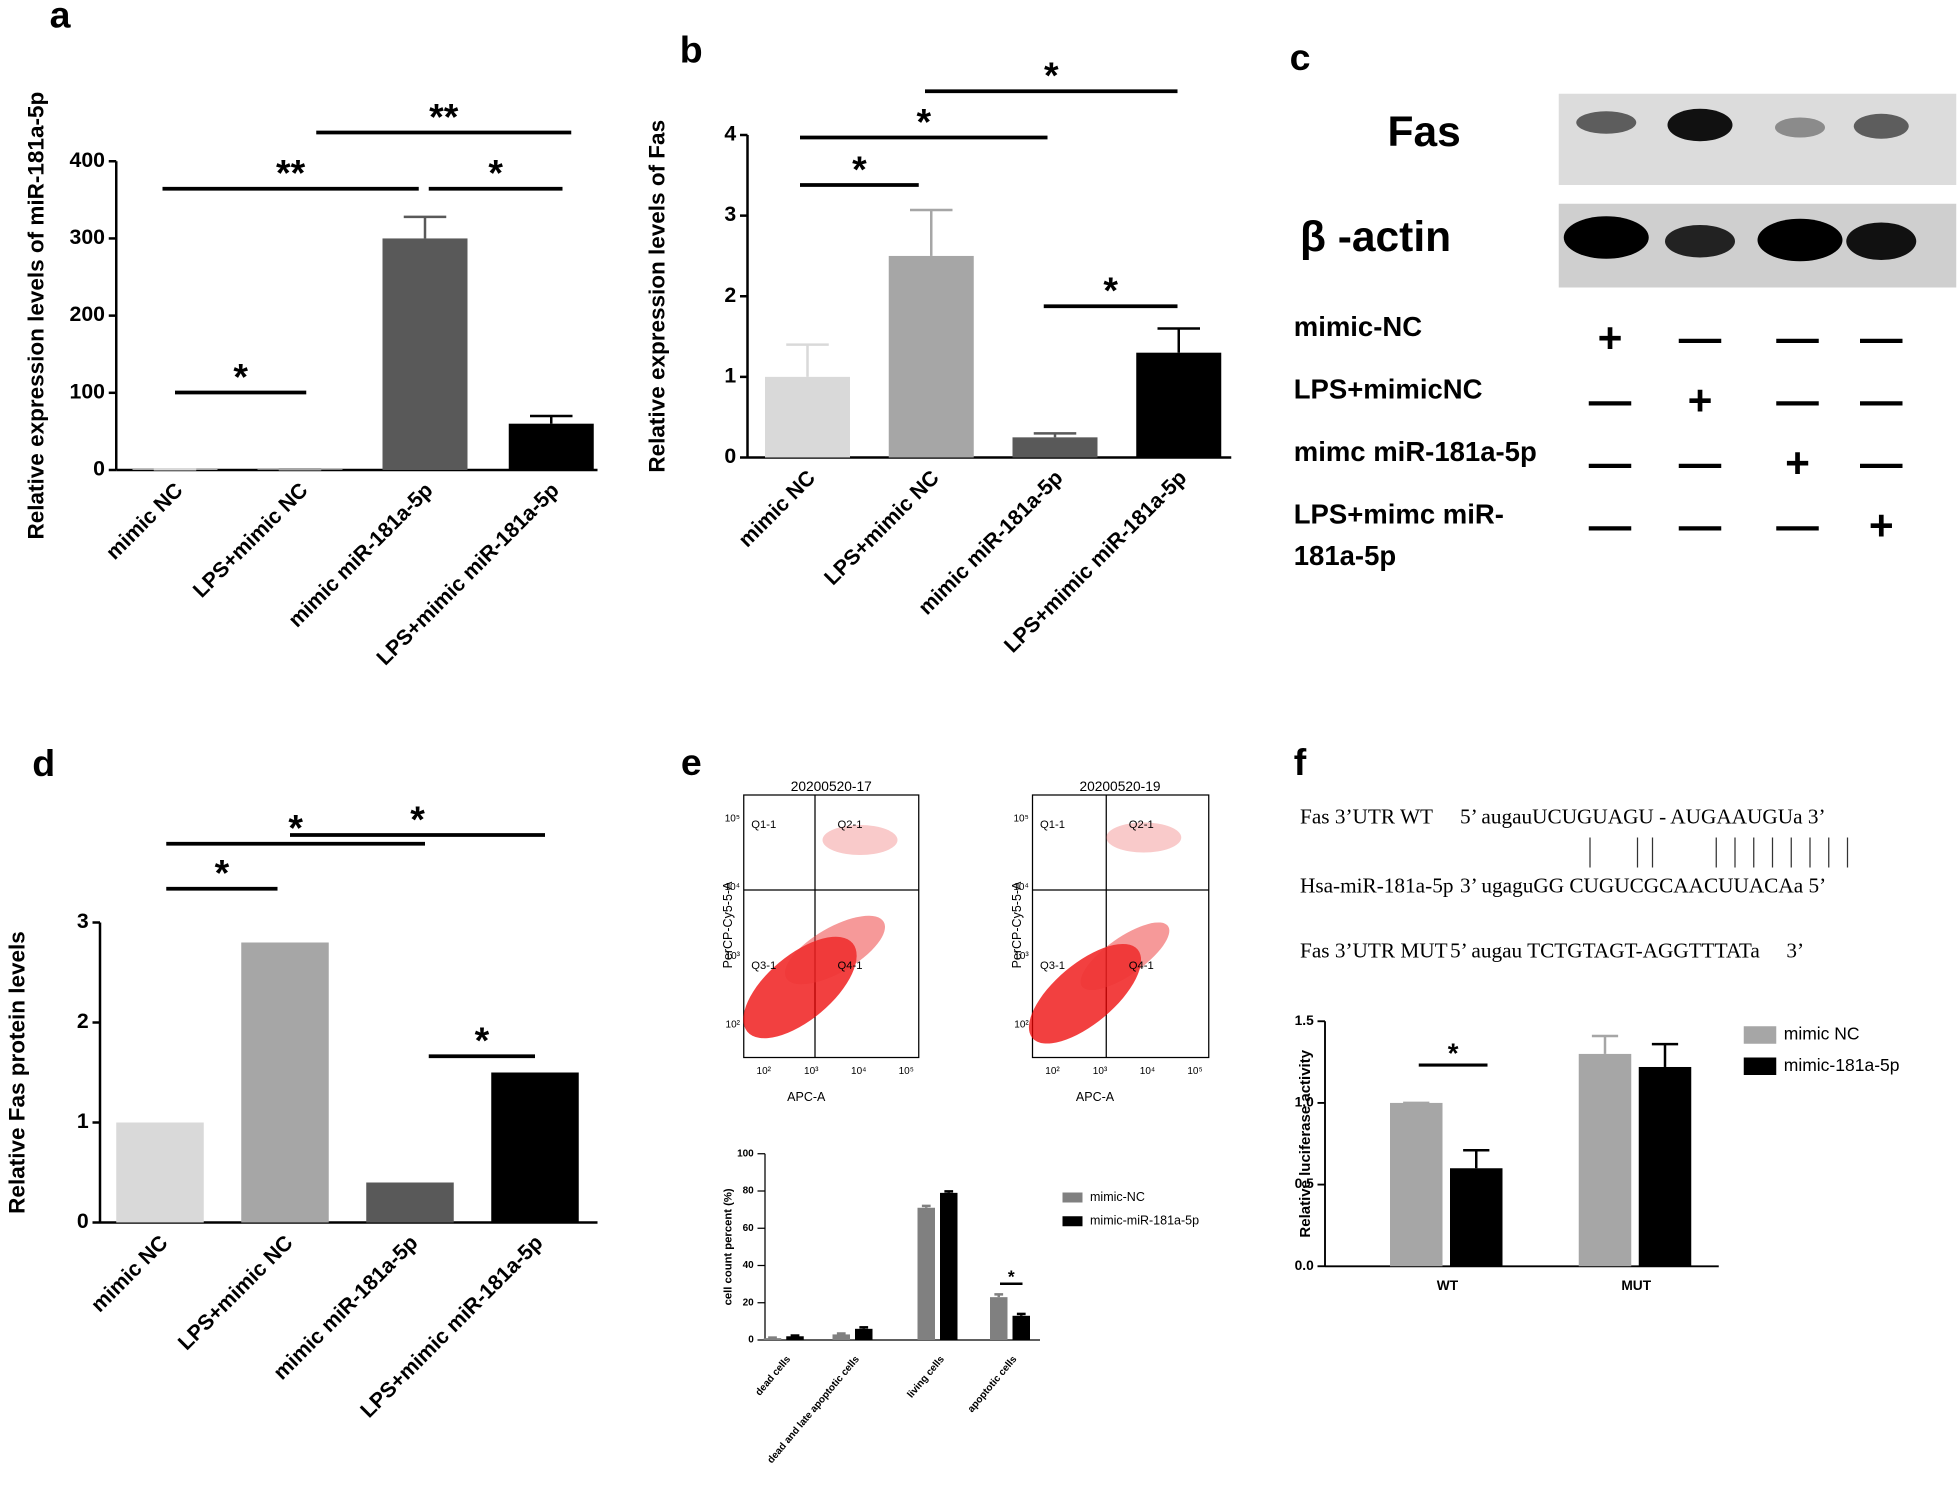 This screenshot has height=1498, width=1959. What do you see at coordinates (733, 956) in the screenshot?
I see `flow-y-tick: 10³` at bounding box center [733, 956].